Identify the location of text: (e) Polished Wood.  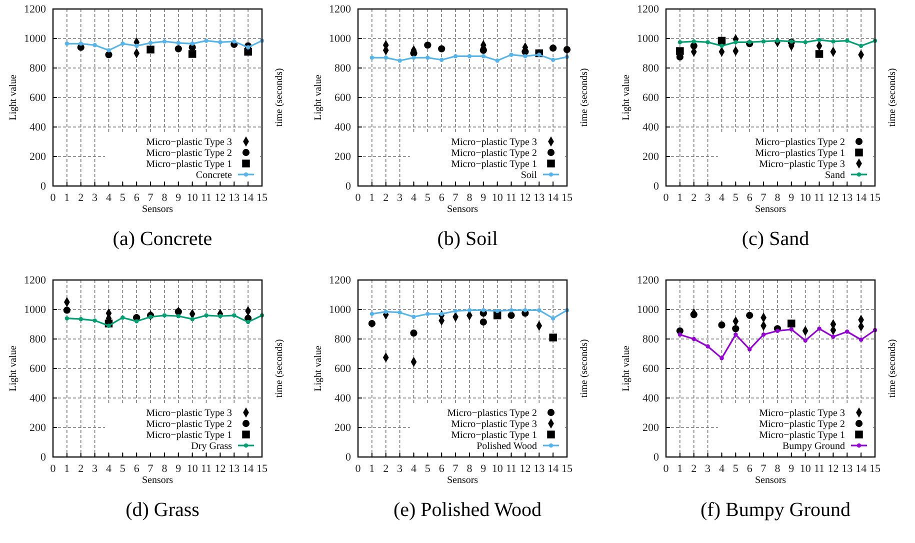
(467, 510).